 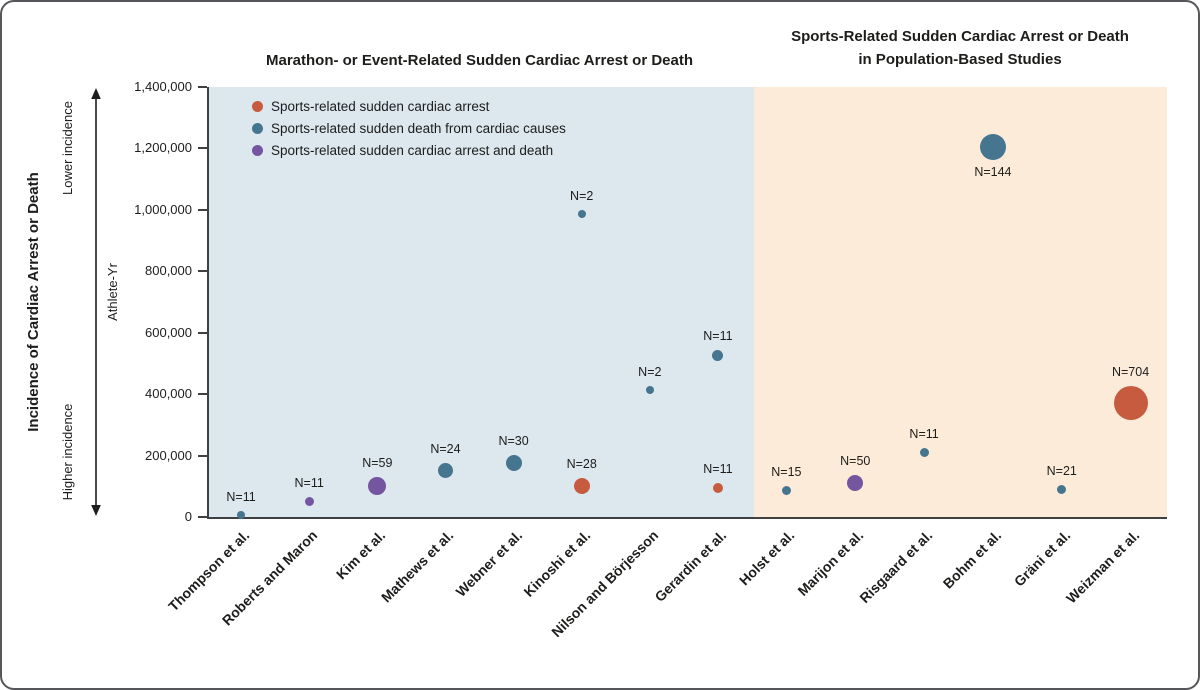 What do you see at coordinates (1102, 567) in the screenshot?
I see `x-category-label: Weizman et al.` at bounding box center [1102, 567].